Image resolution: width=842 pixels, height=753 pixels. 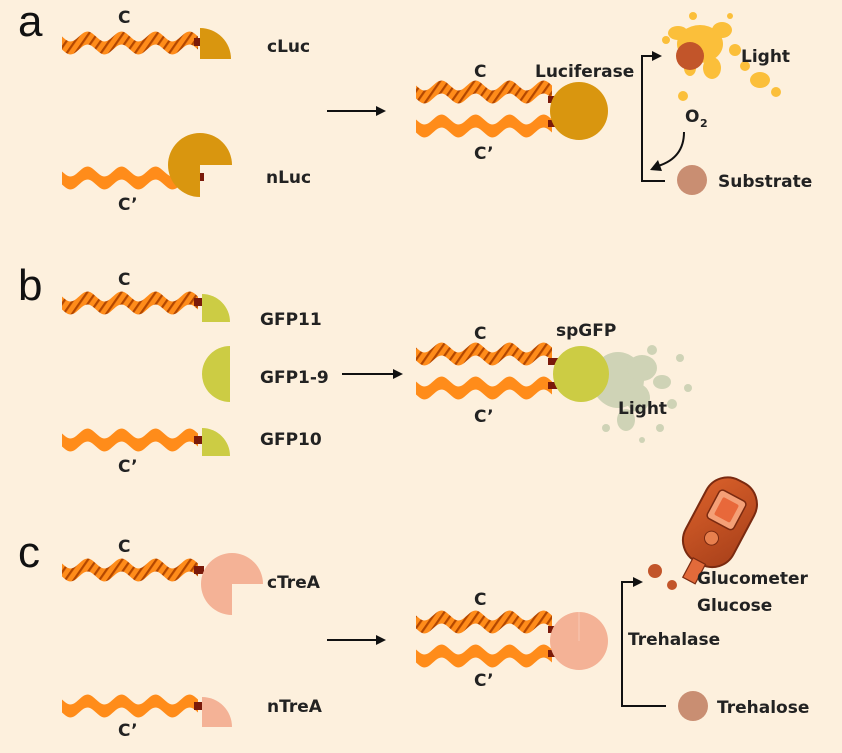 I want to click on arrow-c-head, so click(x=381, y=640).